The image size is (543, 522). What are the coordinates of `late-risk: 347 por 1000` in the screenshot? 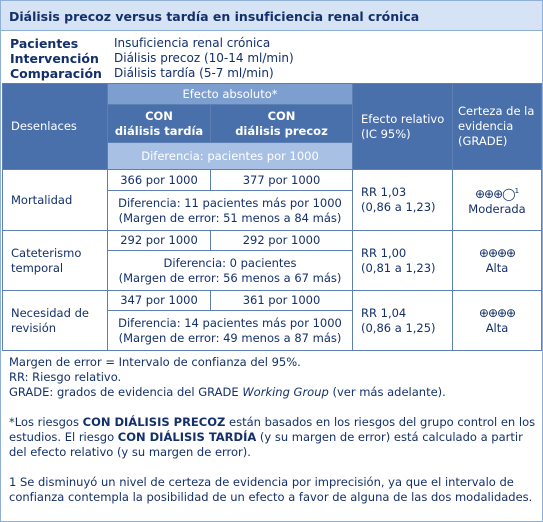 It's located at (159, 300).